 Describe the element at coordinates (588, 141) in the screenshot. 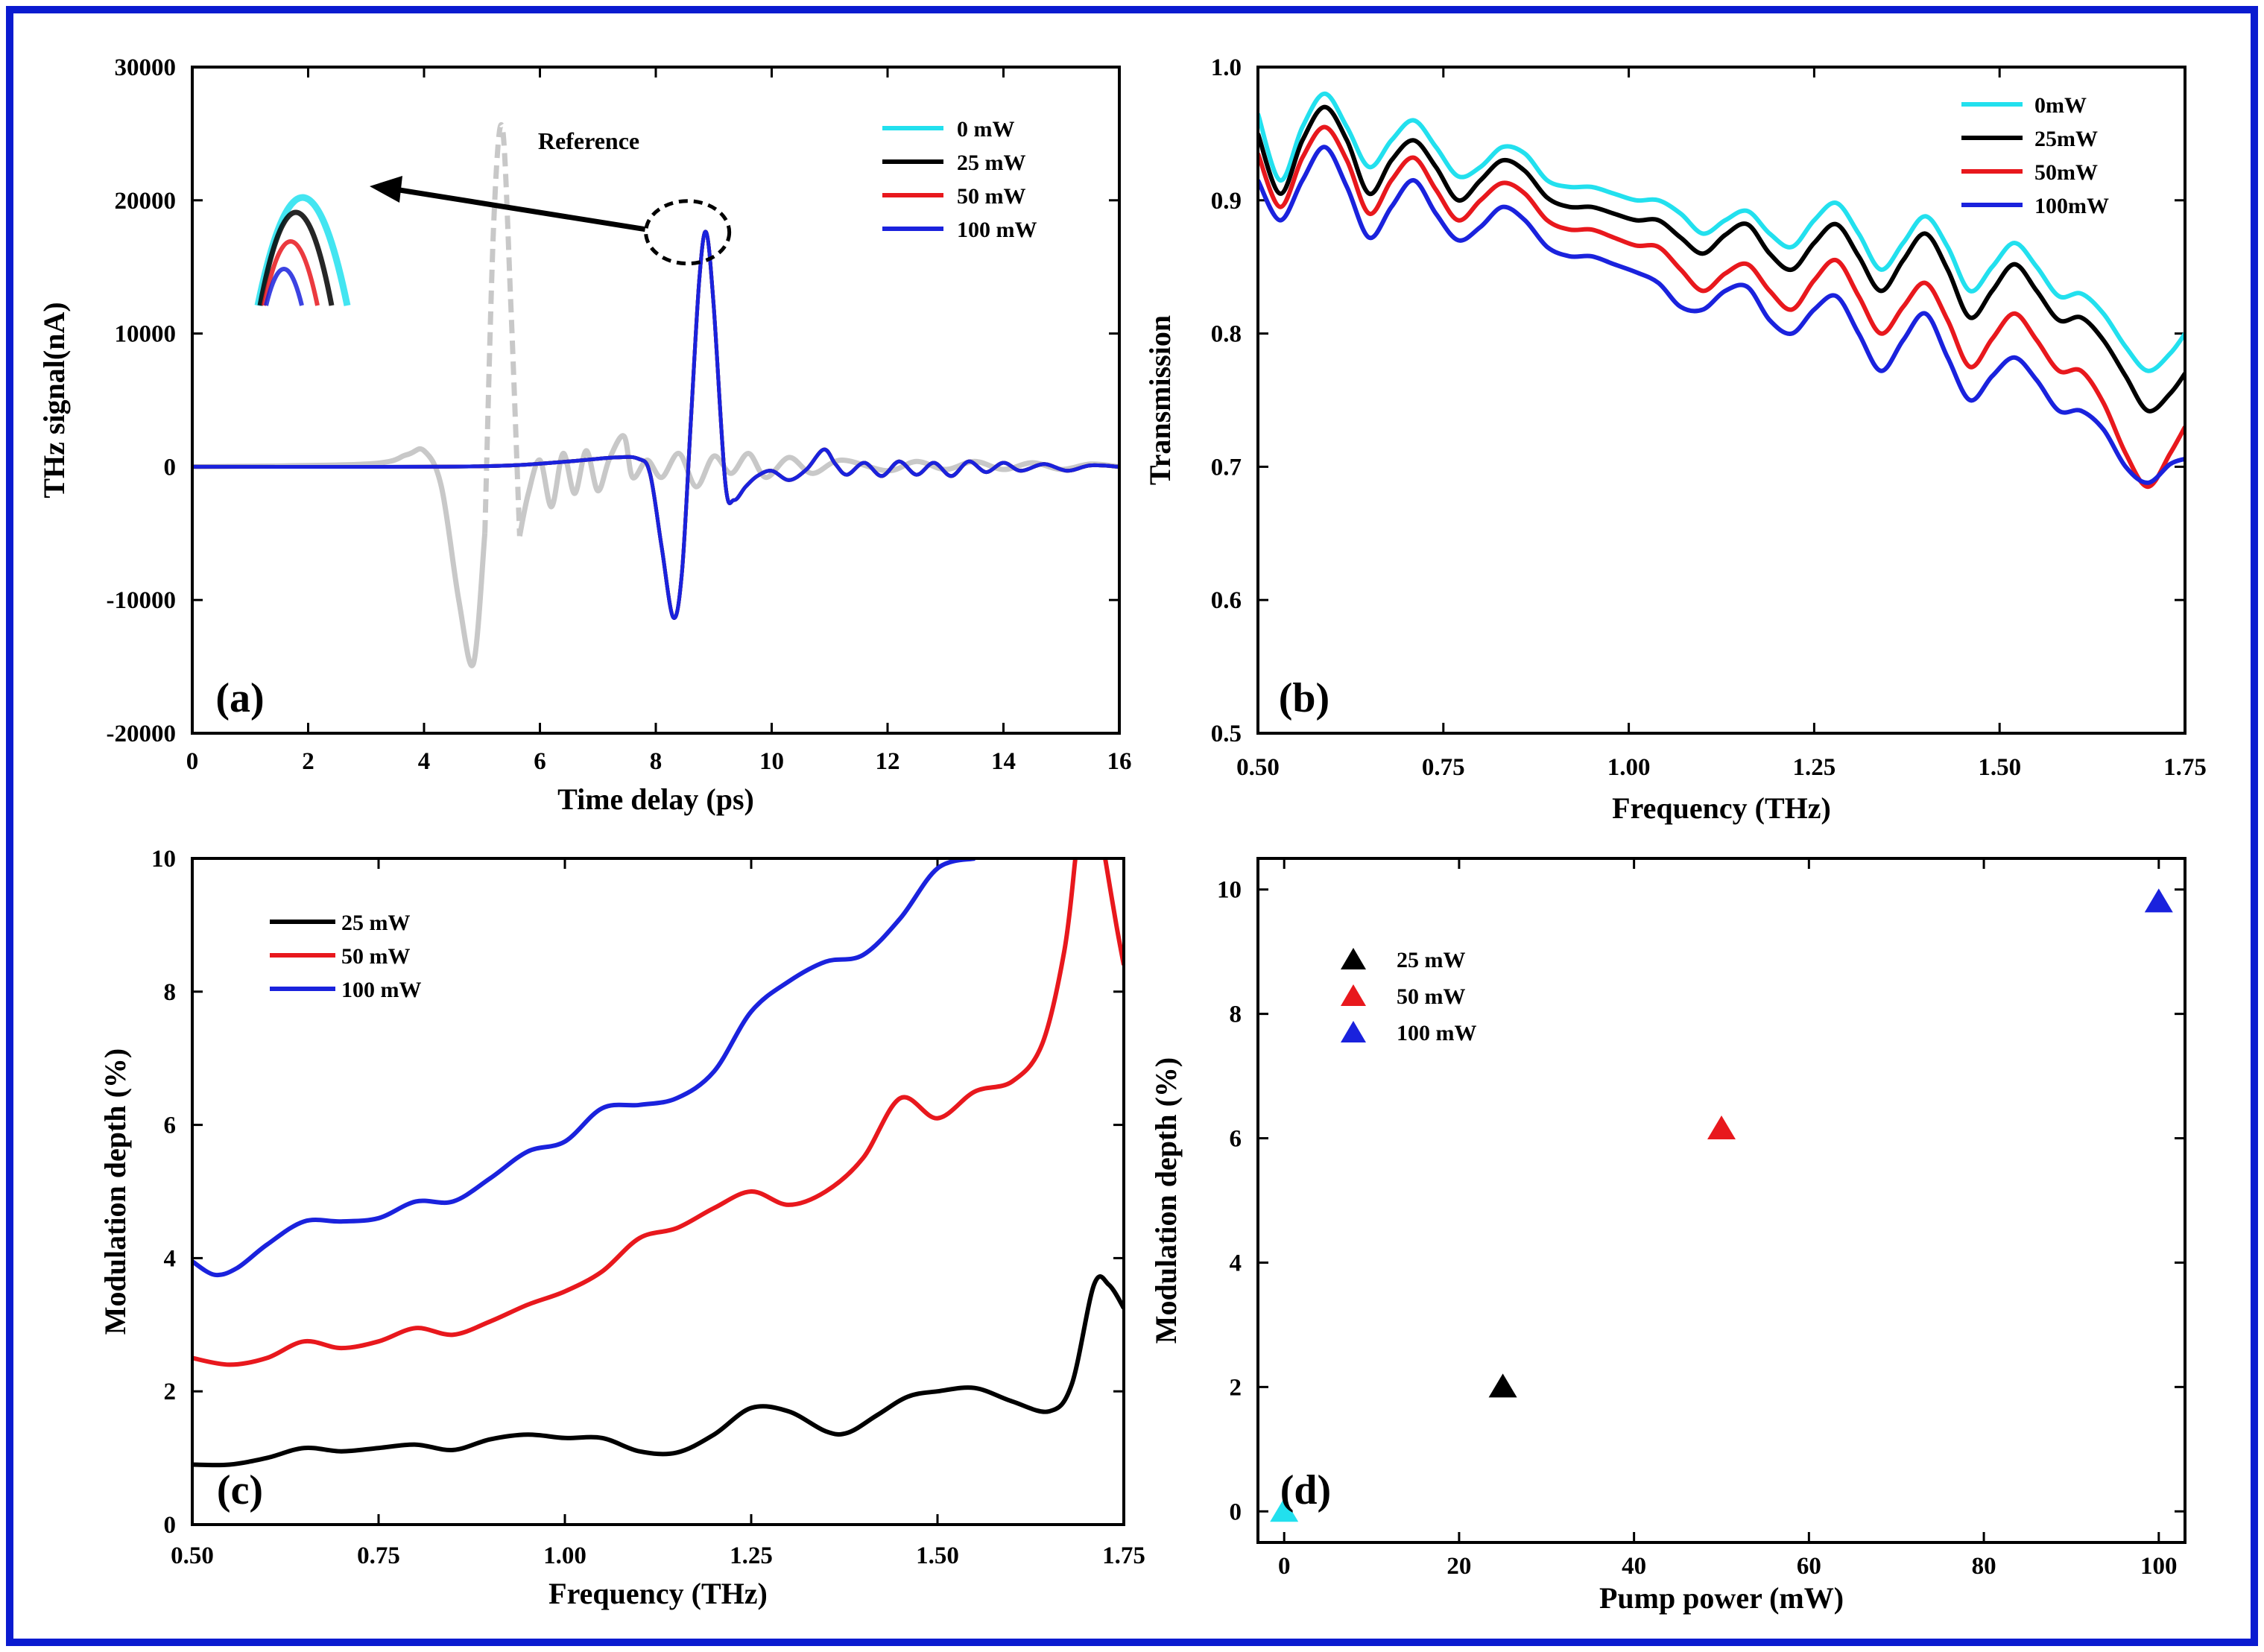

I see `reference-label: Reference` at that location.